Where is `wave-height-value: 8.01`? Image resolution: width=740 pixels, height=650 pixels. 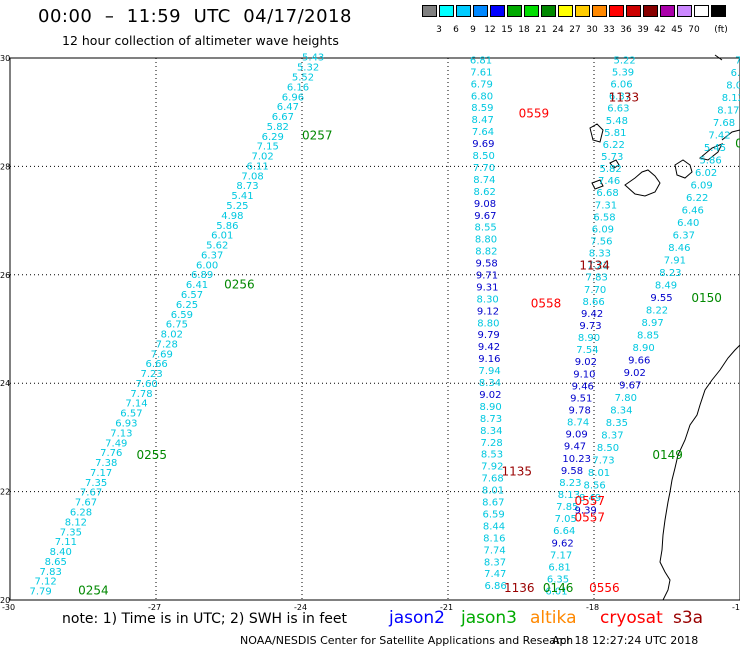
wave-height-value: 8.01 is located at coordinates (493, 491).